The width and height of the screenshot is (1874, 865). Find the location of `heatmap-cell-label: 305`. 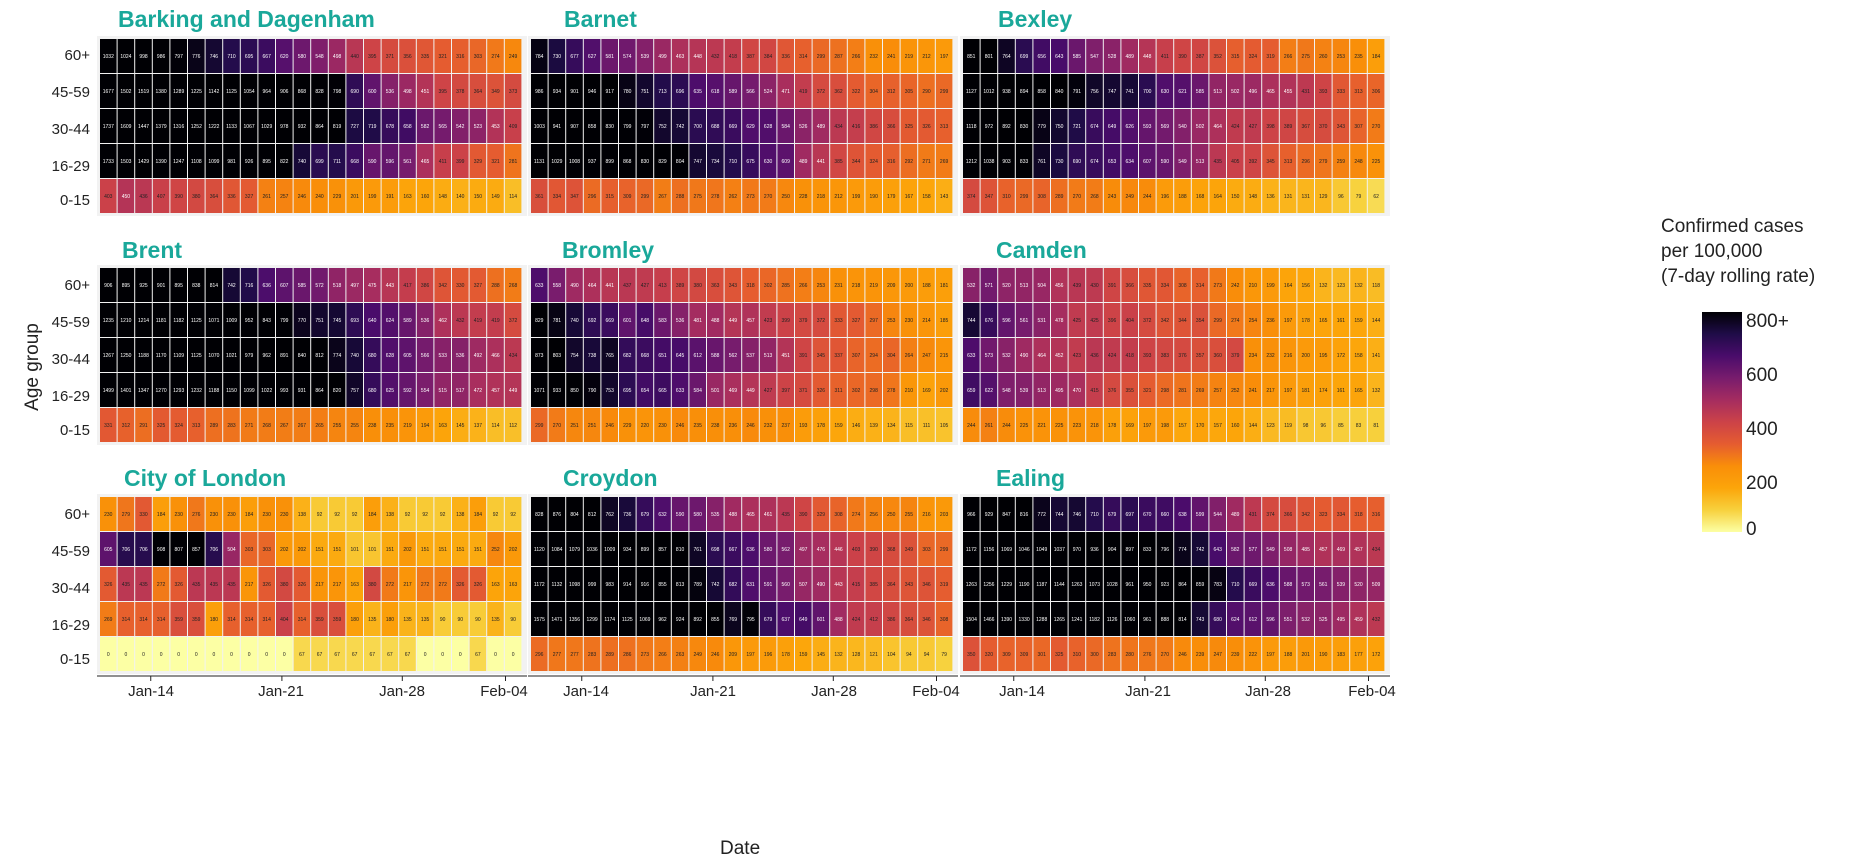

heatmap-cell-label: 305 is located at coordinates (909, 92).